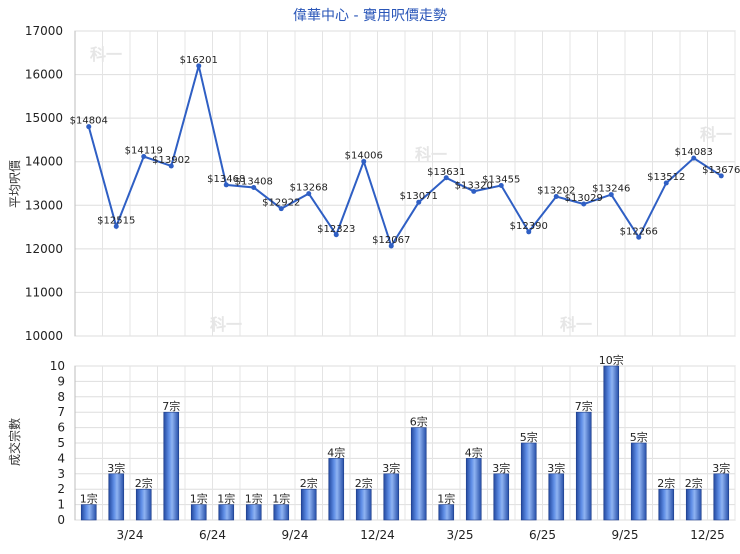 This screenshot has height=554, width=740. Describe the element at coordinates (61, 381) in the screenshot. I see `count-y-tick-label: 9` at that location.